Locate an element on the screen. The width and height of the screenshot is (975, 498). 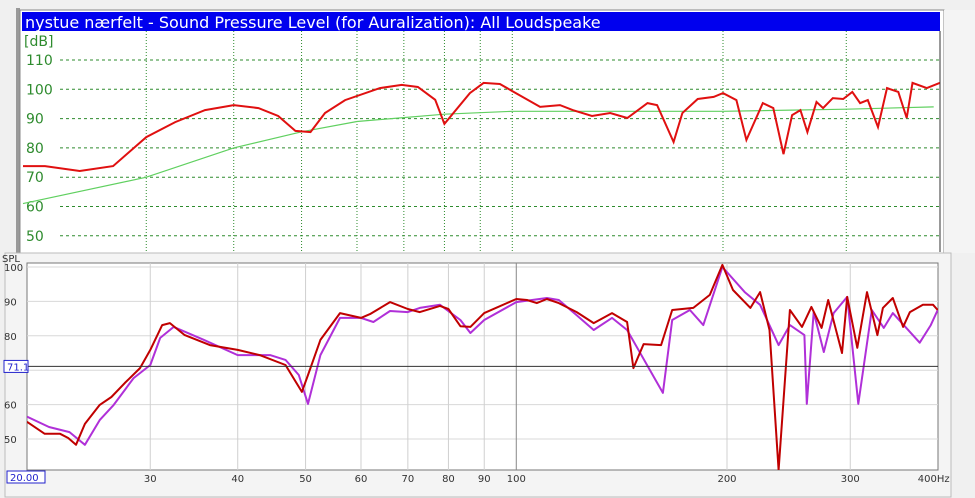
bottom-x-tick-label: 400Hz is located at coordinates (934, 479).